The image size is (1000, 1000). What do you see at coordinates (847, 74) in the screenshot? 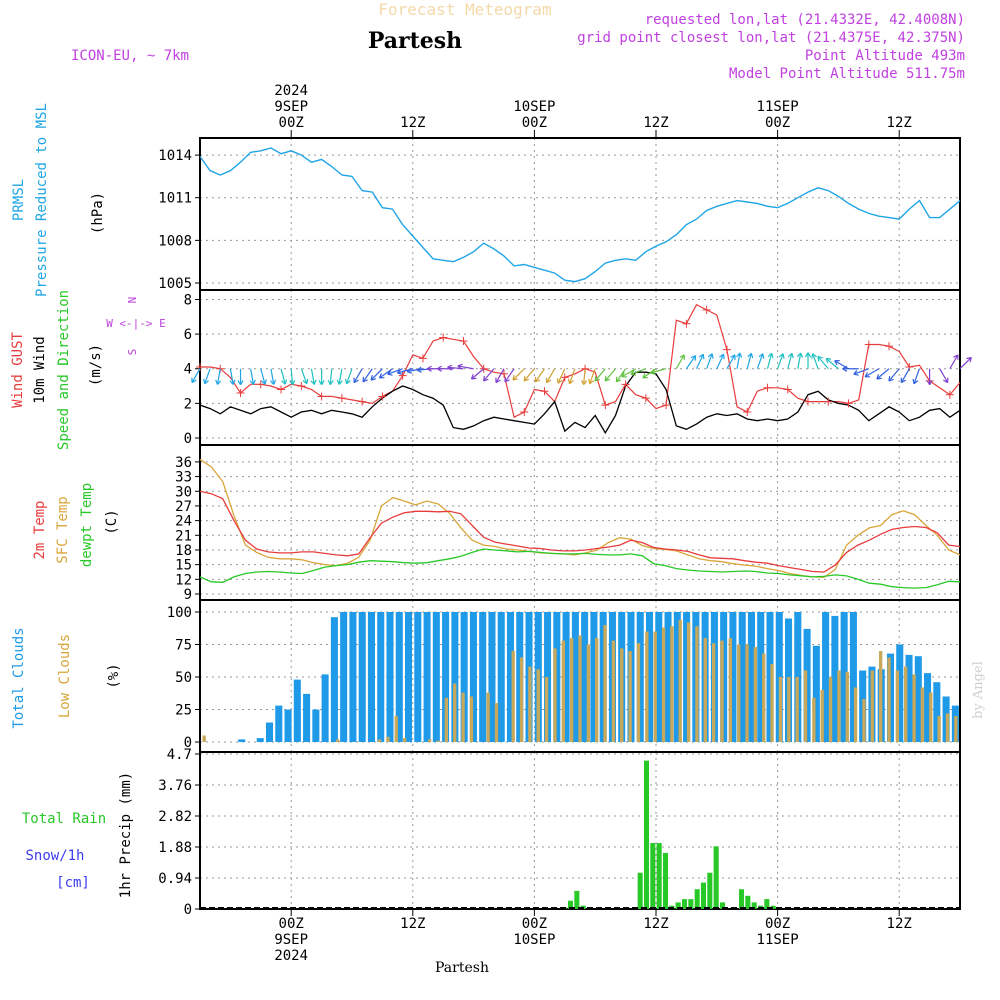
I see `model-altitude: Model Point Altitude 511.75m` at bounding box center [847, 74].